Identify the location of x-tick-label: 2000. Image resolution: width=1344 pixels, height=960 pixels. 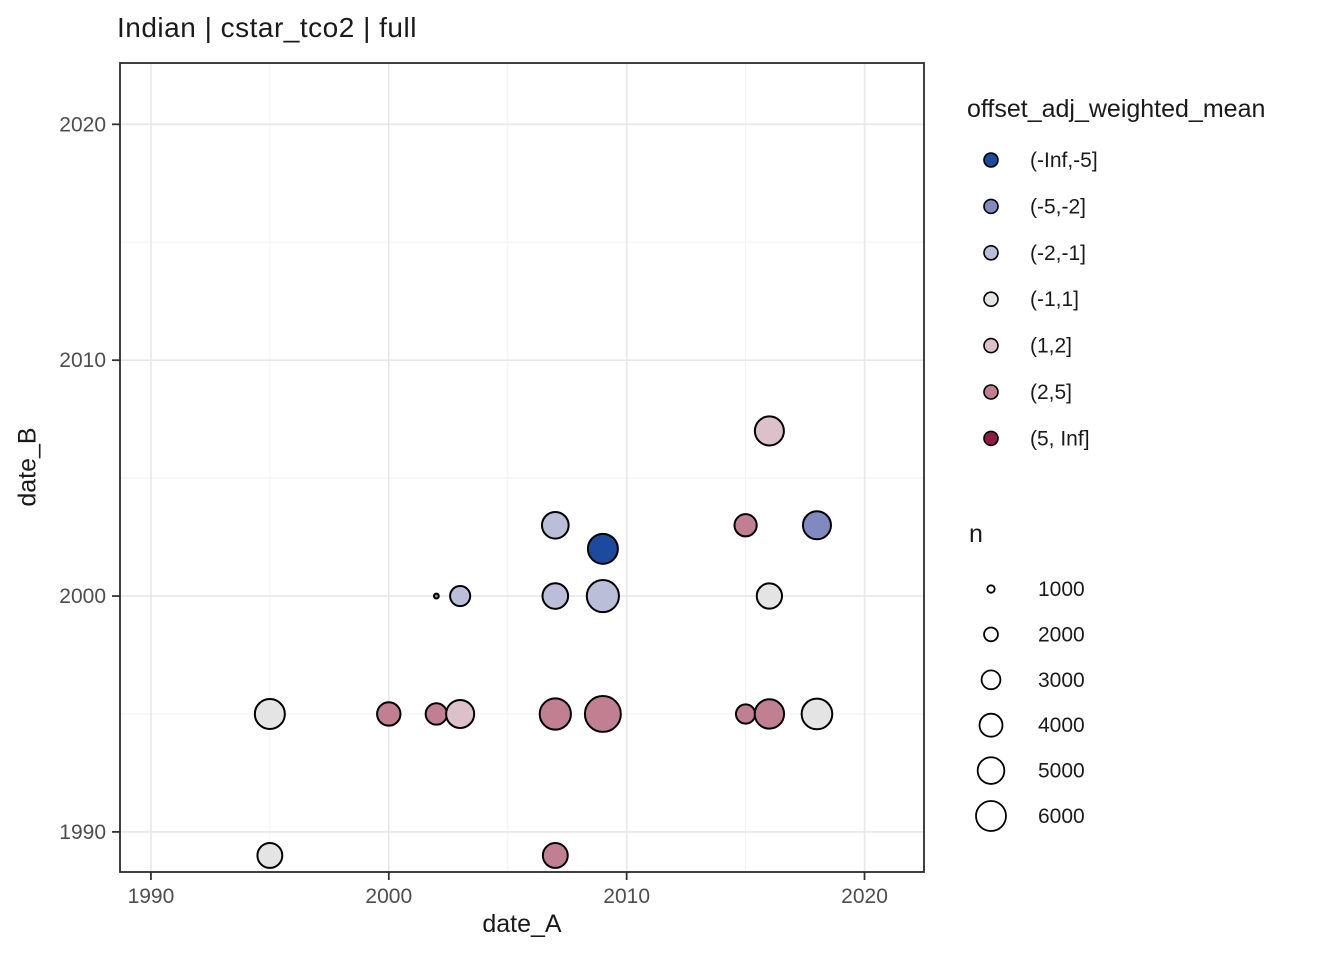
(388, 896).